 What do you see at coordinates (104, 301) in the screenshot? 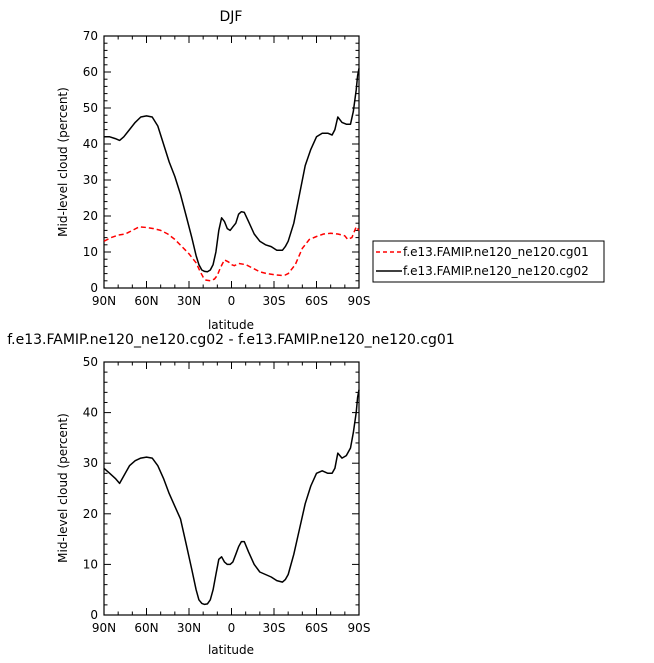
I see `top-x-tick-label: 90N` at bounding box center [104, 301].